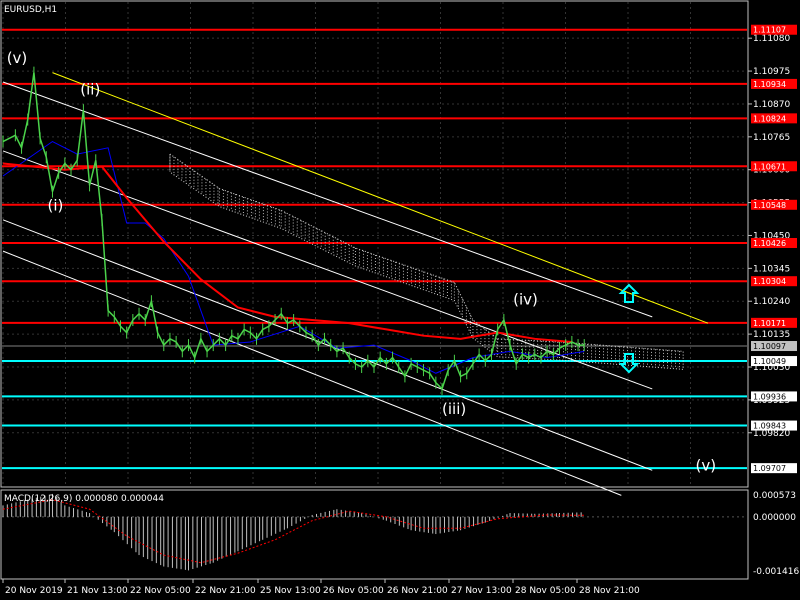 Image resolution: width=800 pixels, height=600 pixels. What do you see at coordinates (290, 591) in the screenshot?
I see `x-tick-label: 25 Nov 13:00` at bounding box center [290, 591].